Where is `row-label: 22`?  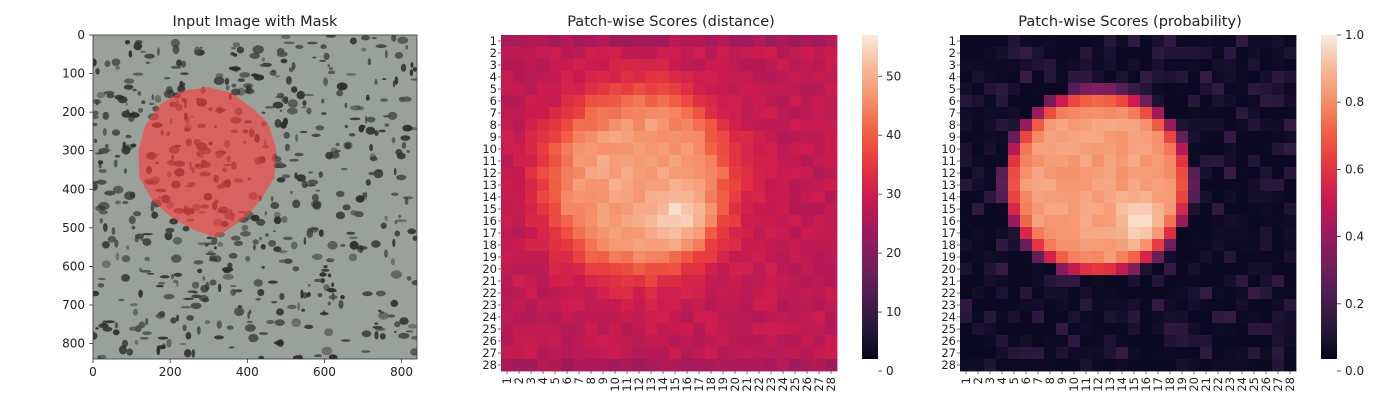
row-label: 22 is located at coordinates (948, 293).